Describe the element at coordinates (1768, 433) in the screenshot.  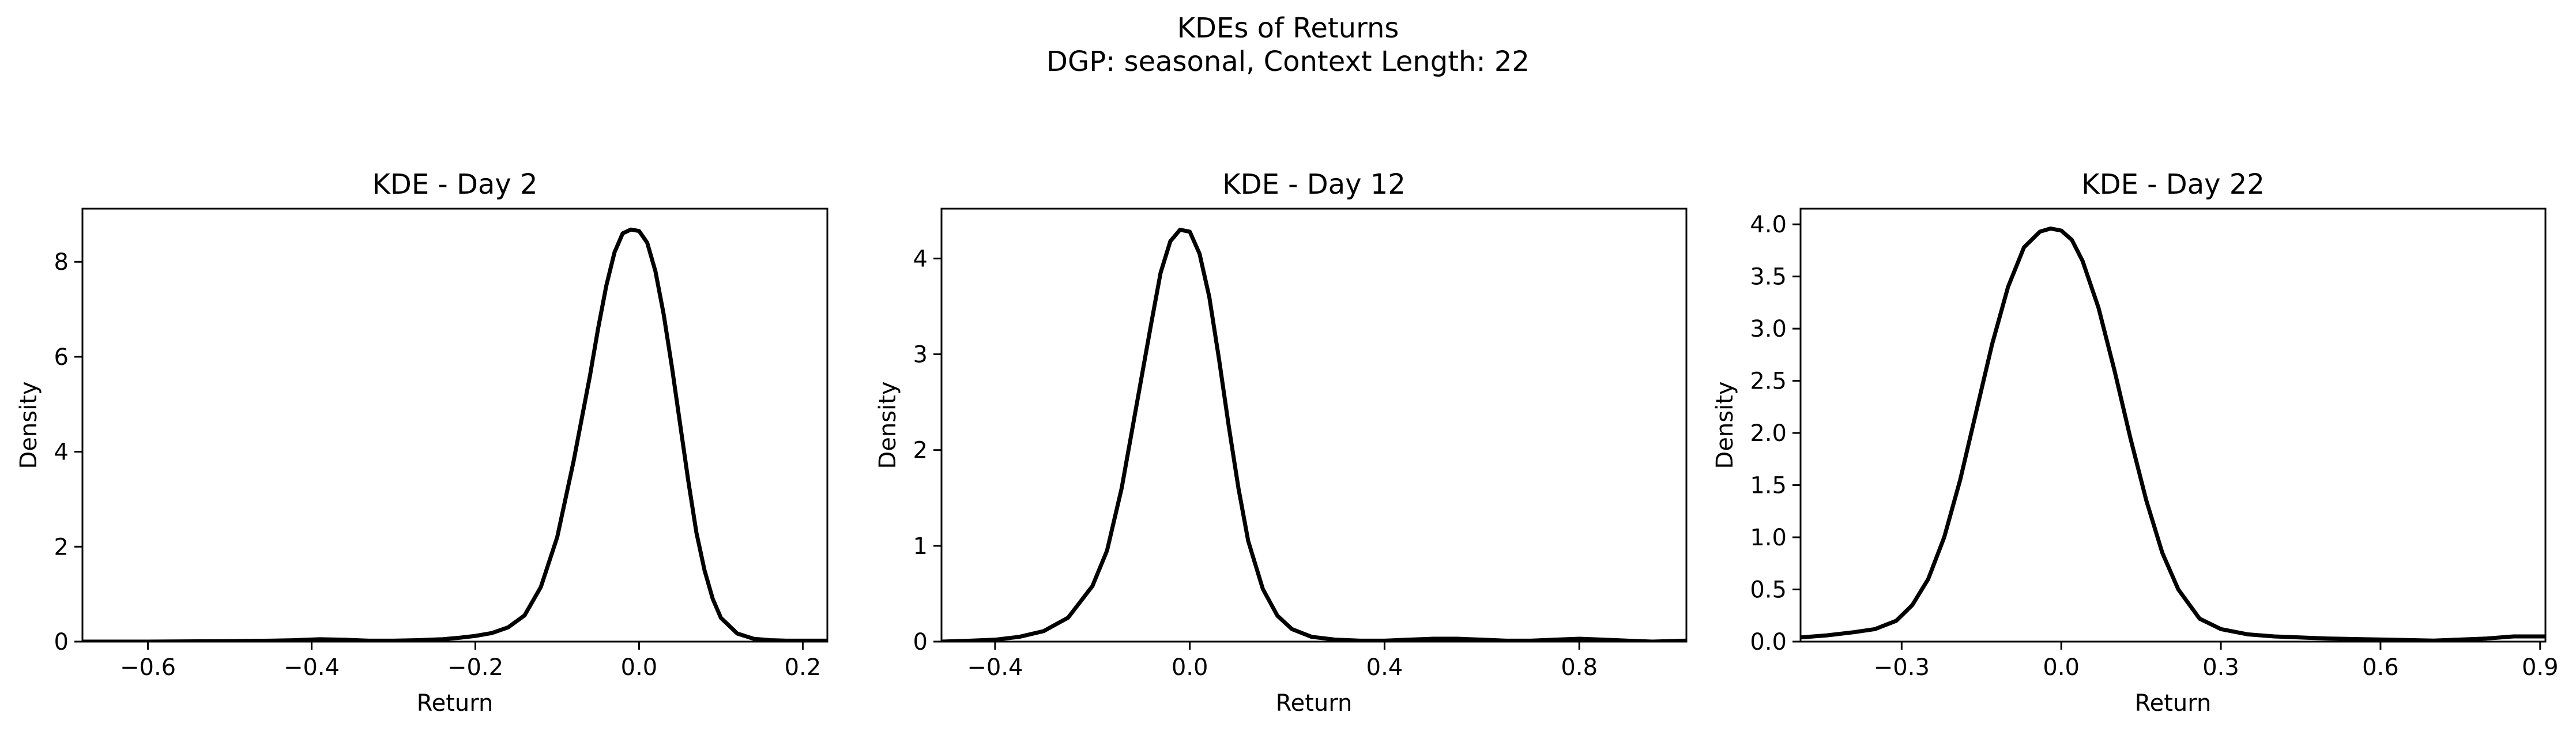
I see `y-tick-label: 2.0` at that location.